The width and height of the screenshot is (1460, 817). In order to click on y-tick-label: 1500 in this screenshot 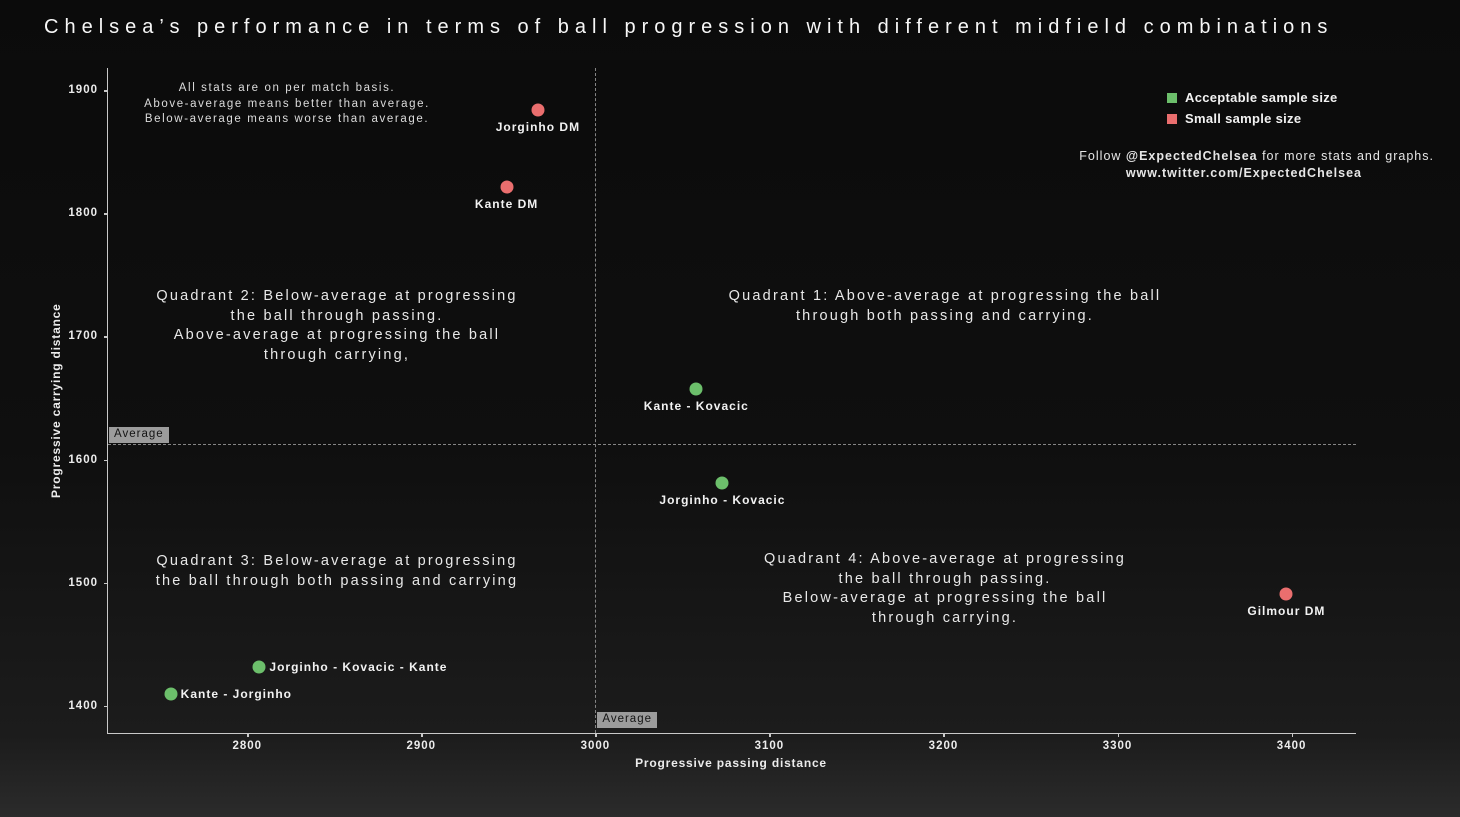, I will do `click(83, 582)`.